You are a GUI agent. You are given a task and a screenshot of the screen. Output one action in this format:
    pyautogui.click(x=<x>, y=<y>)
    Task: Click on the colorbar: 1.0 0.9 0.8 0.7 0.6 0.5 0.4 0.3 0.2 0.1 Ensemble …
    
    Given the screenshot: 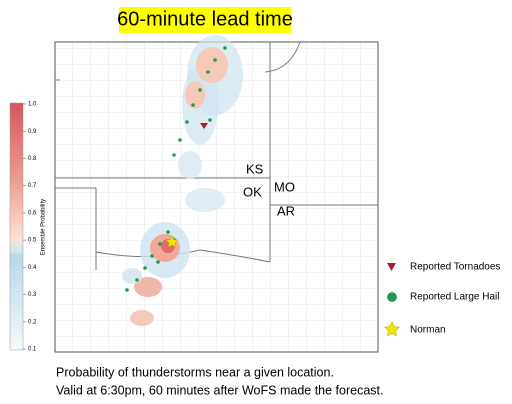 What is the action you would take?
    pyautogui.click(x=28, y=227)
    